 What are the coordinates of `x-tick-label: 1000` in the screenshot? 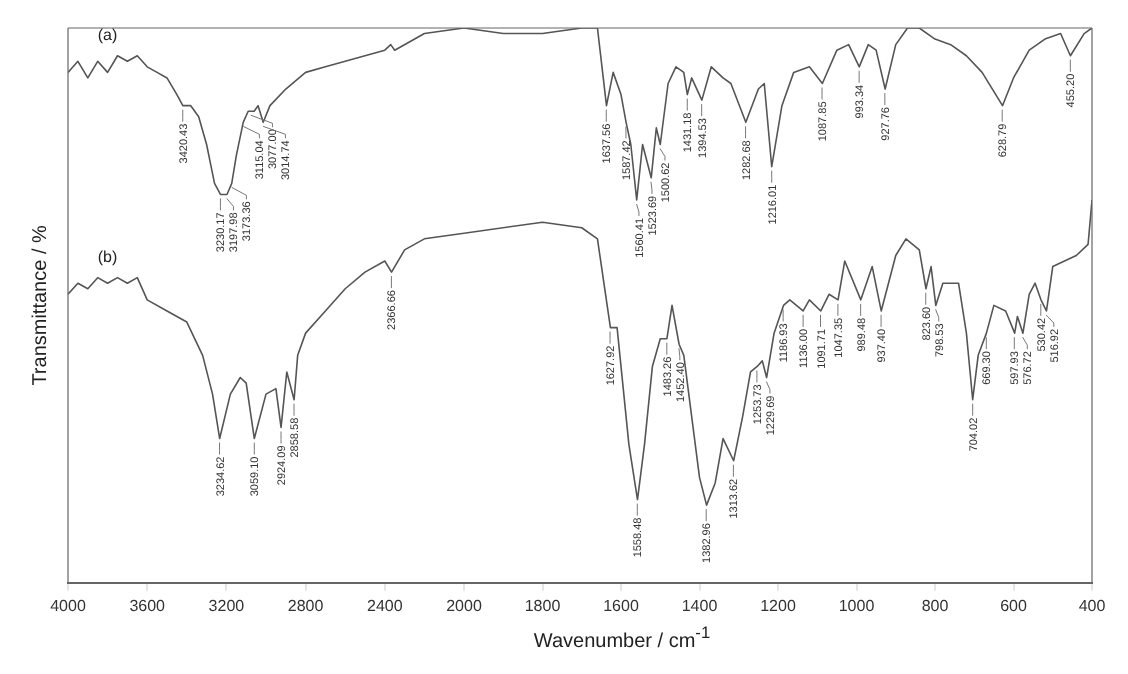 It's located at (857, 605).